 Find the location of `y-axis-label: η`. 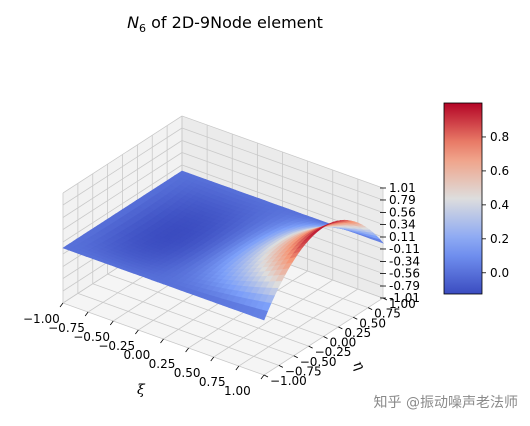

y-axis-label: η is located at coordinates (359, 366).